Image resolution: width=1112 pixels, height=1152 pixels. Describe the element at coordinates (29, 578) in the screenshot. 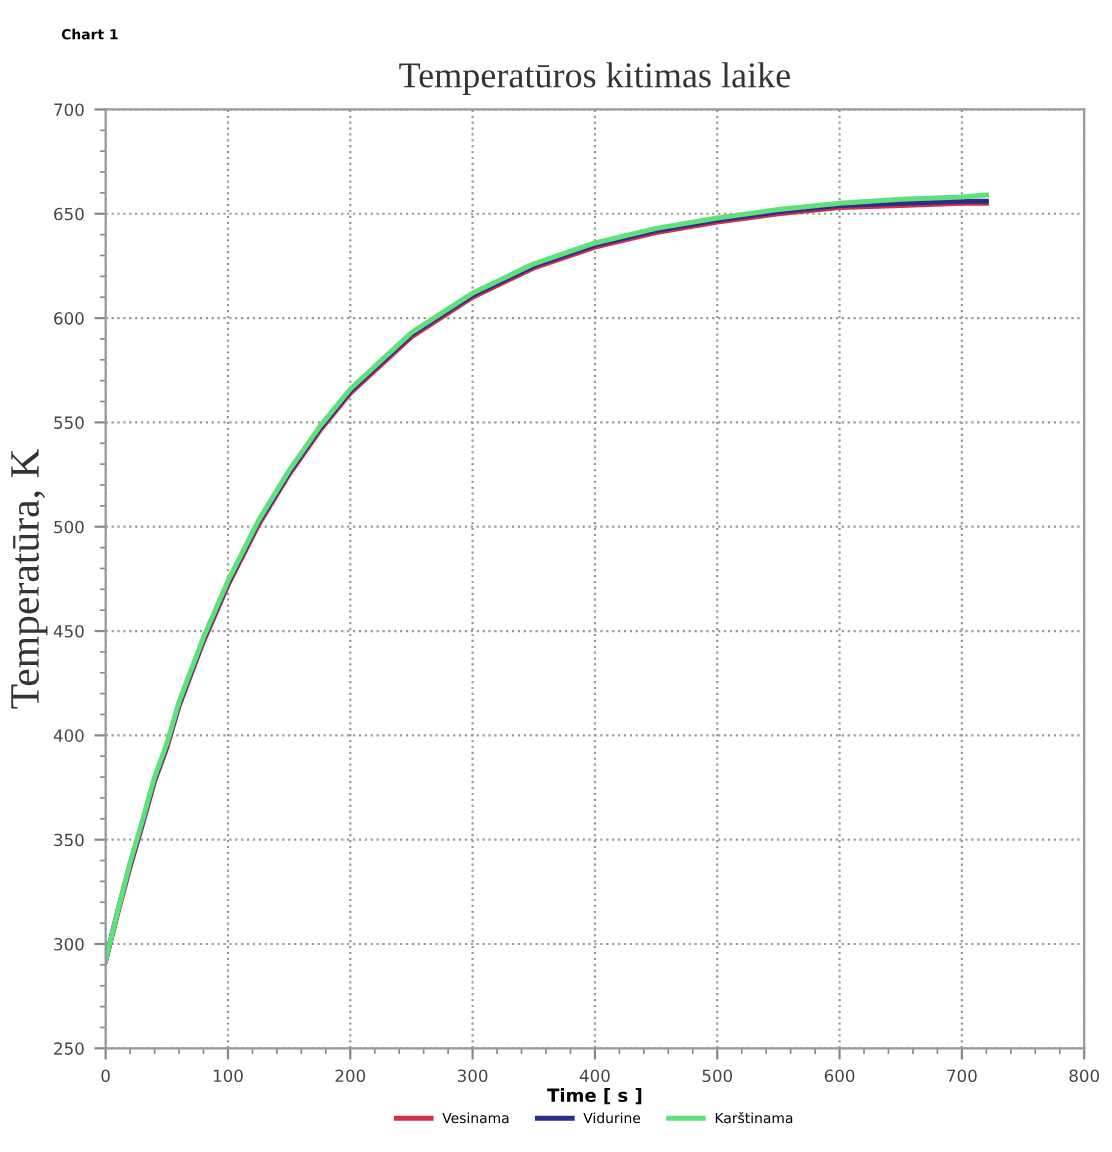

I see `y-axis-title: Temperatūra, K` at that location.